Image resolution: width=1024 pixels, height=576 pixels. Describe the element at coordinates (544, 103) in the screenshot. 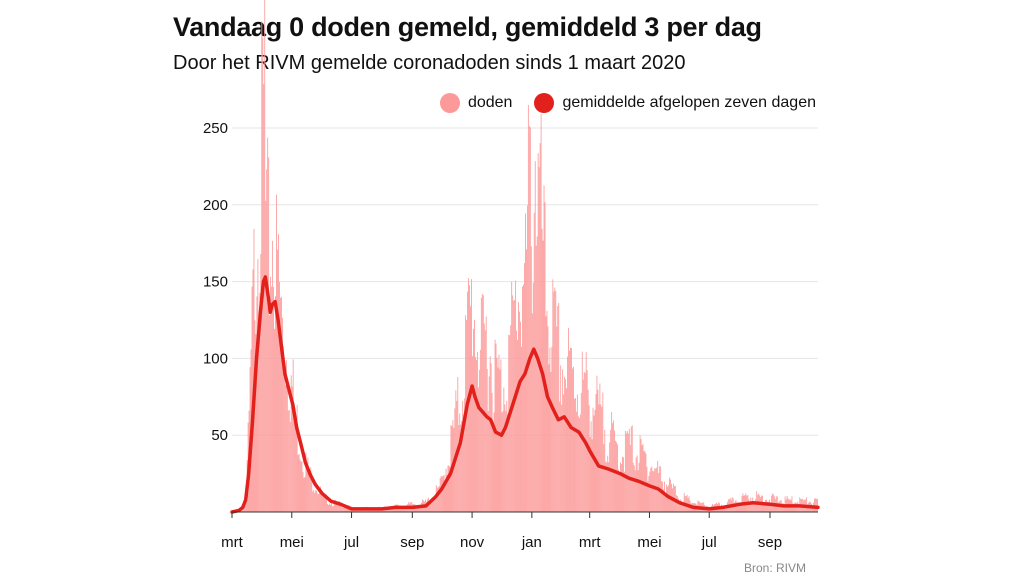

I see `legend-swatch-gemiddelde` at that location.